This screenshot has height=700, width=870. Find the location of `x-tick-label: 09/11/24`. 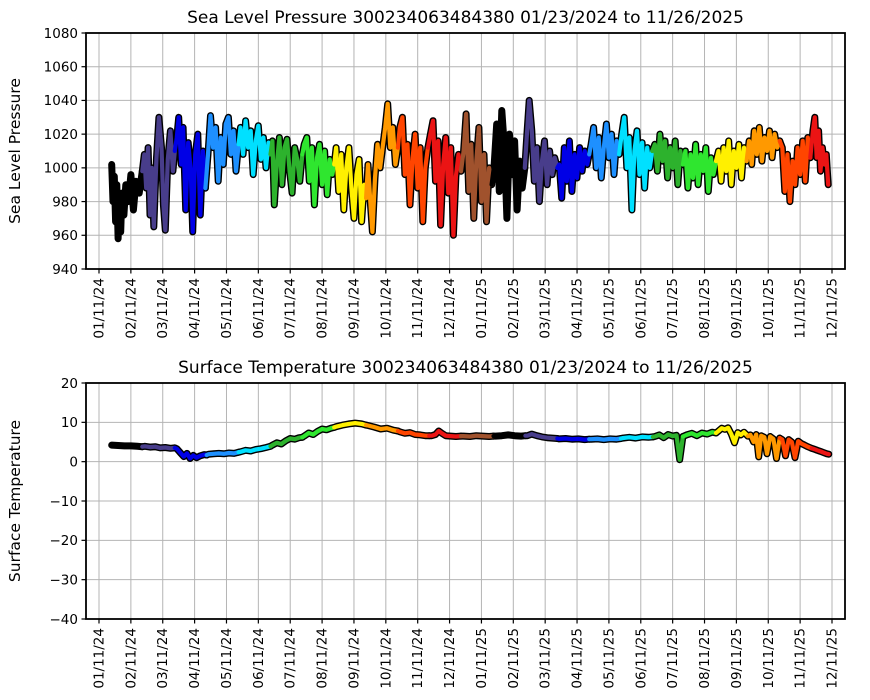

x-tick-label: 09/11/24 is located at coordinates (354, 308).